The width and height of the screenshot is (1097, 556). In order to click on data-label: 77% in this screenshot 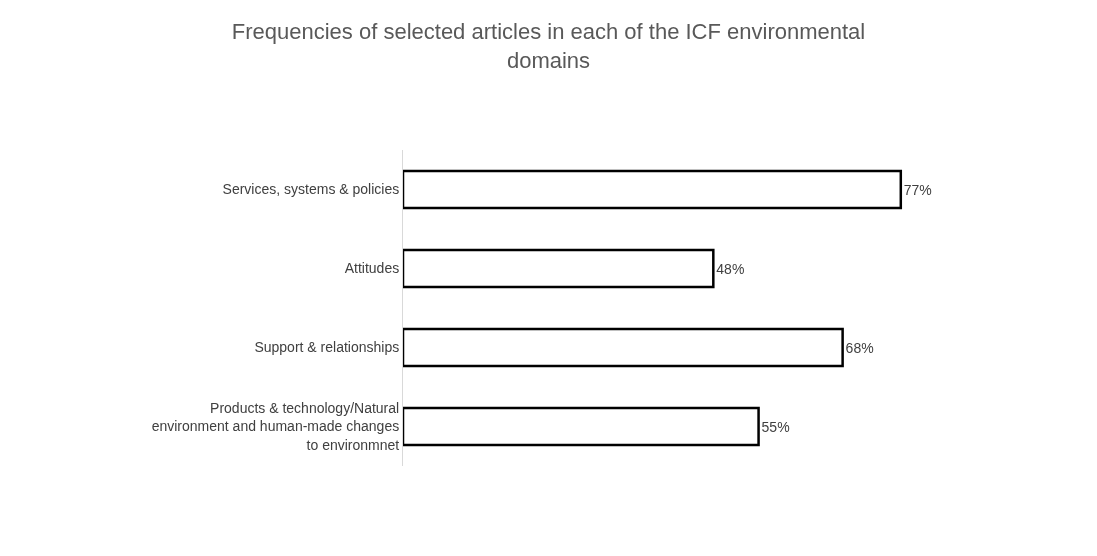, I will do `click(917, 189)`.